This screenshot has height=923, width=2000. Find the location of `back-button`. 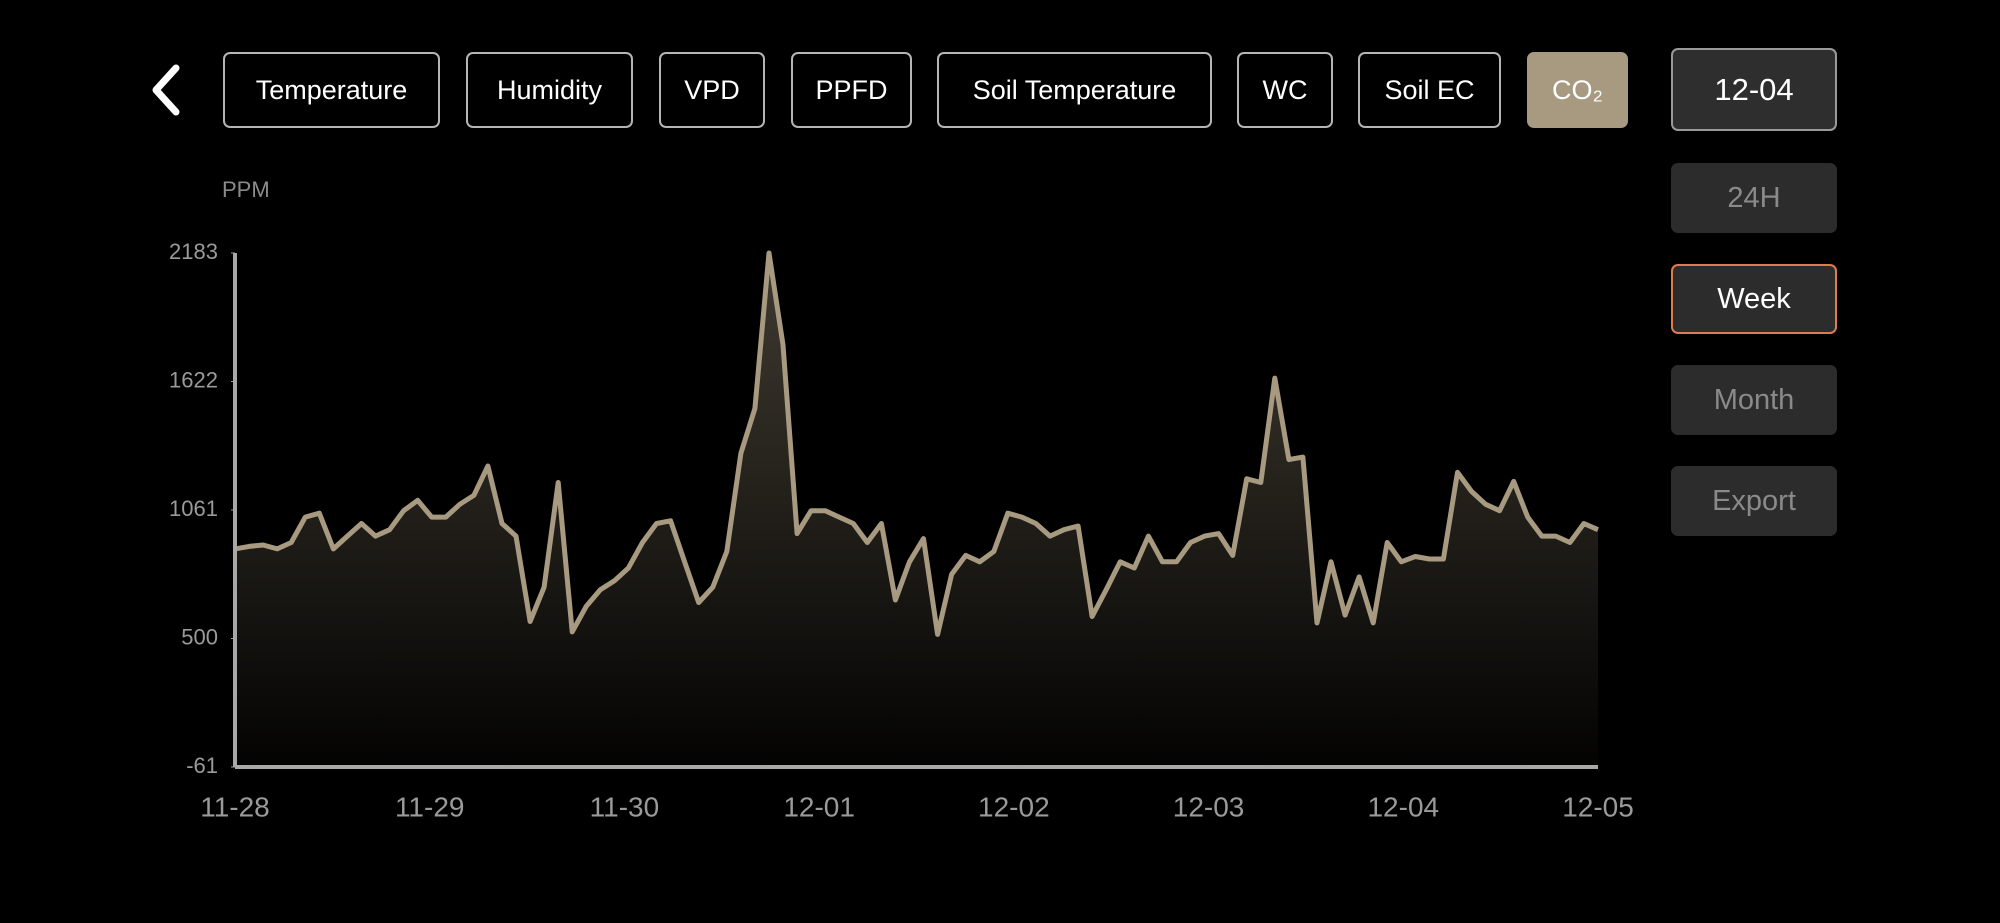

back-button is located at coordinates (166, 90).